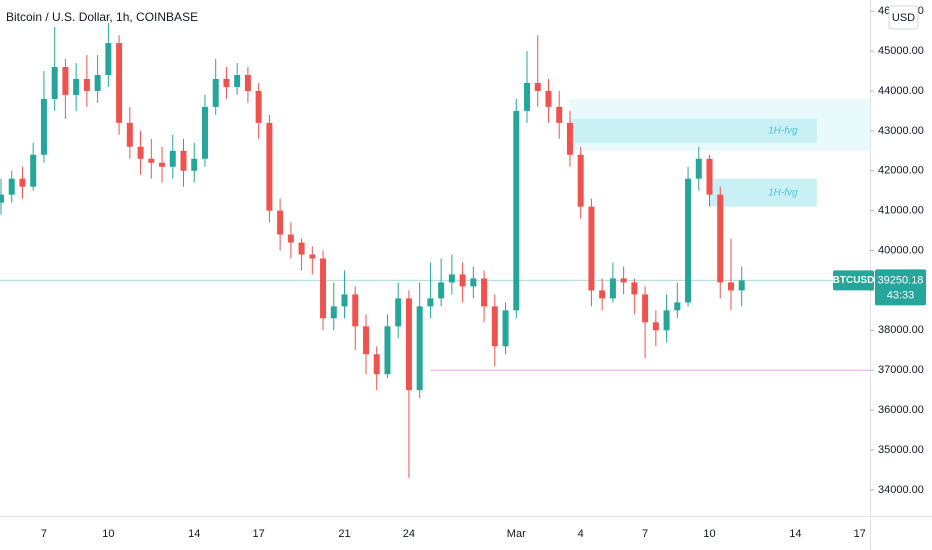 The height and width of the screenshot is (550, 932). I want to click on y-tick-label: 44000.00, so click(901, 91).